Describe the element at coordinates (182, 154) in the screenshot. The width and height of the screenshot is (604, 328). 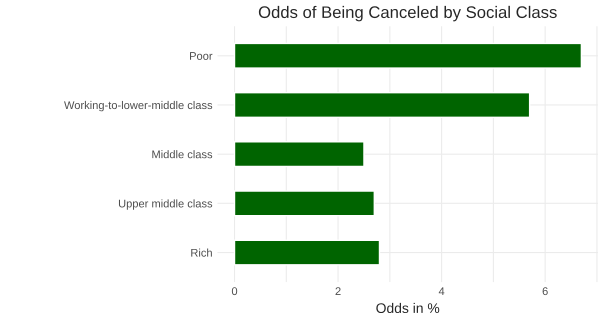
I see `y-tick-label: Middle class` at that location.